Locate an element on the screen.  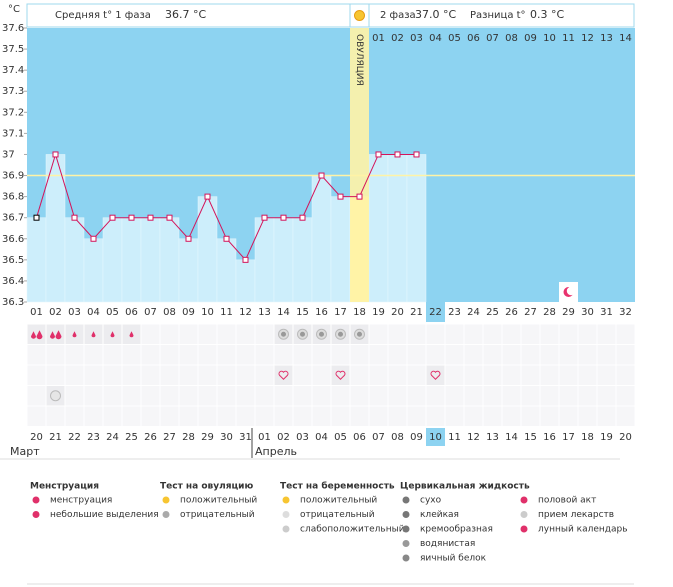
y-tick-label: 37.5 is located at coordinates (13, 49).